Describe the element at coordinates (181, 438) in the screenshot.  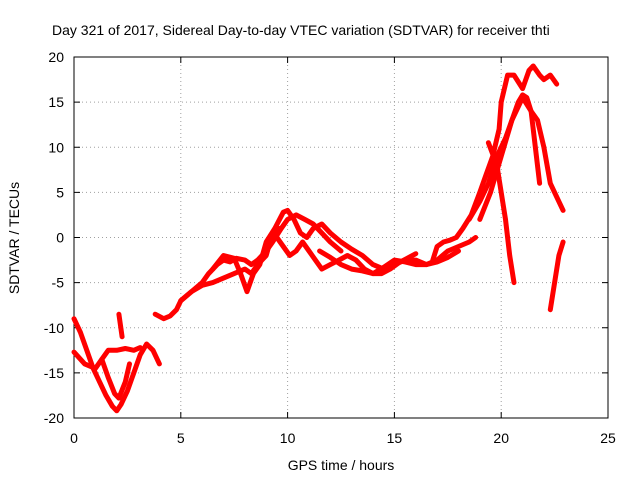
I see `x-tick-label: 5` at that location.